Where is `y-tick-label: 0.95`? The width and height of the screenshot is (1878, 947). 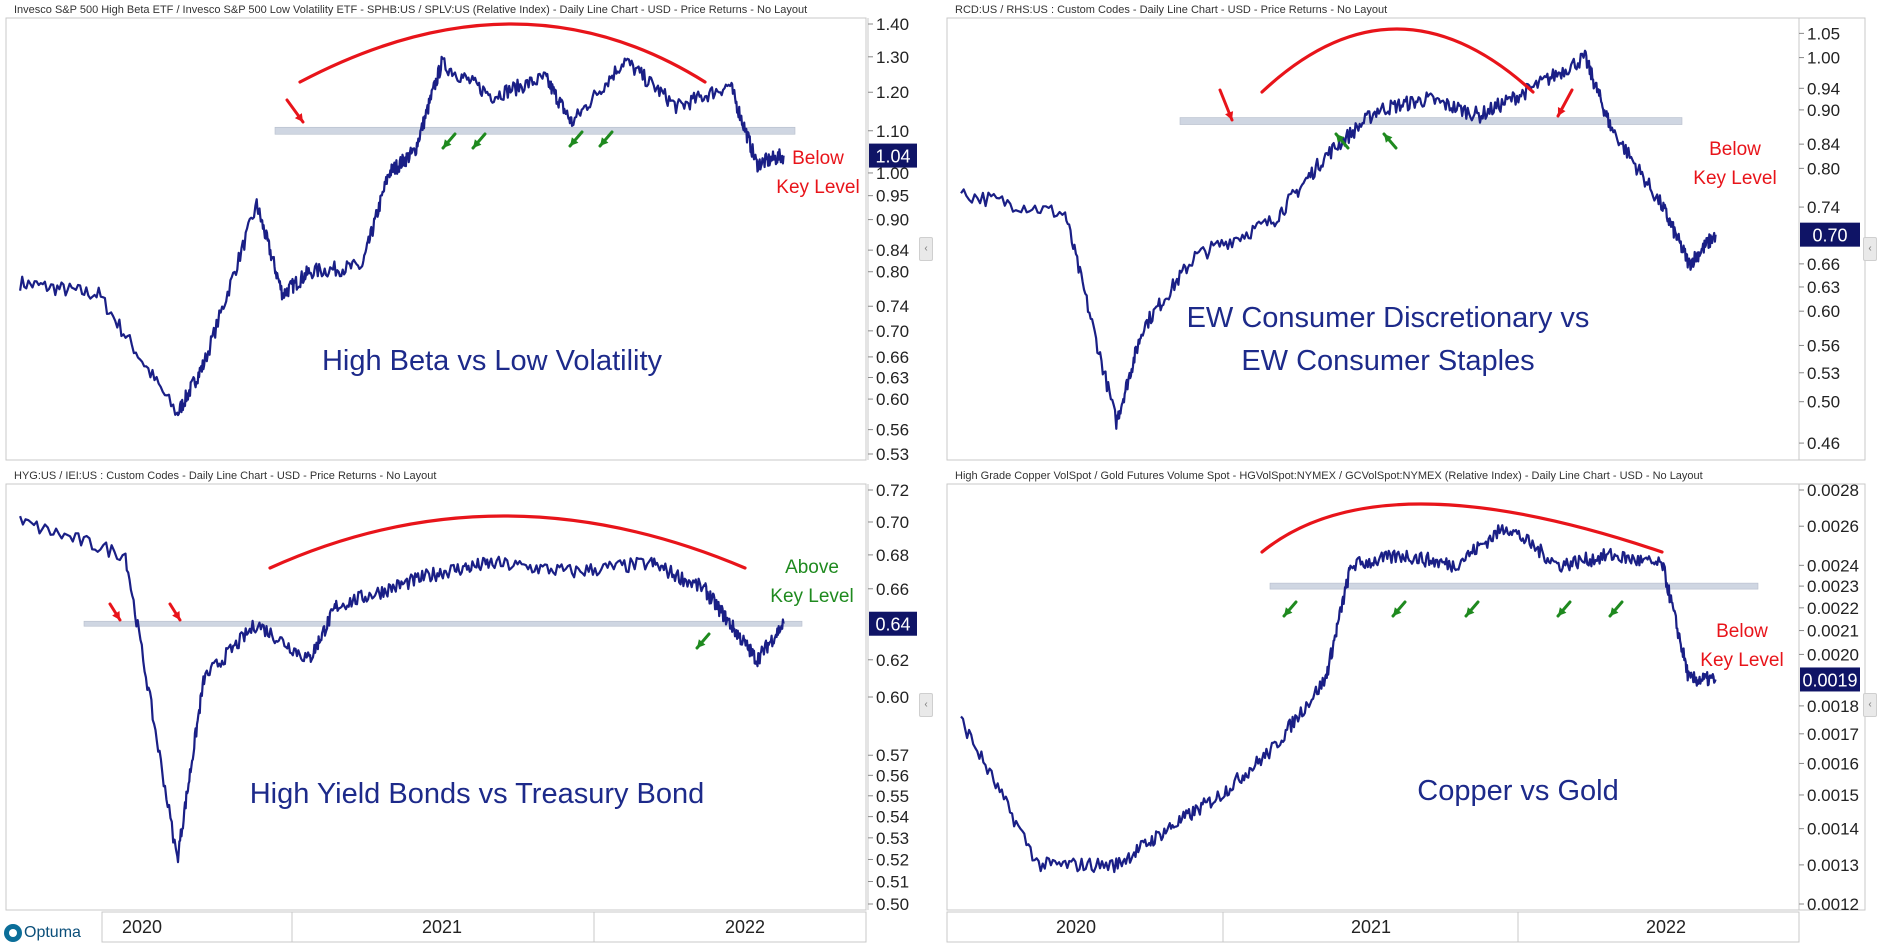
y-tick-label: 0.95 is located at coordinates (892, 196).